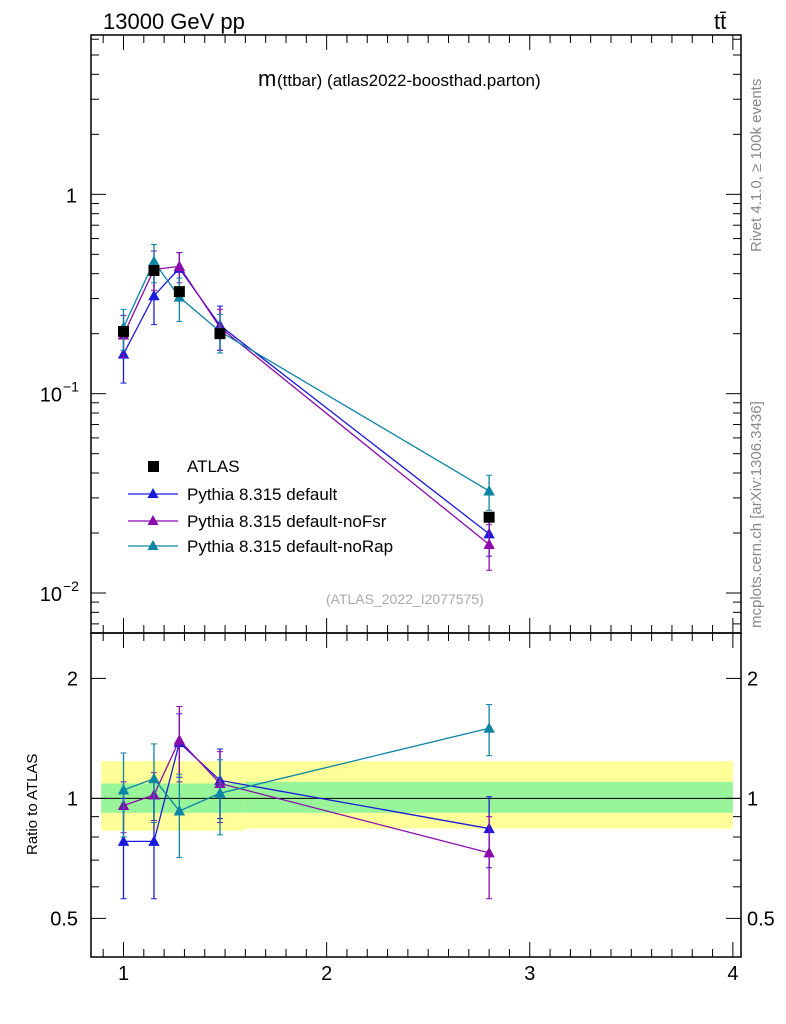 The width and height of the screenshot is (786, 1024). I want to click on watermark: (ATLAS_2022_I2077575), so click(405, 599).